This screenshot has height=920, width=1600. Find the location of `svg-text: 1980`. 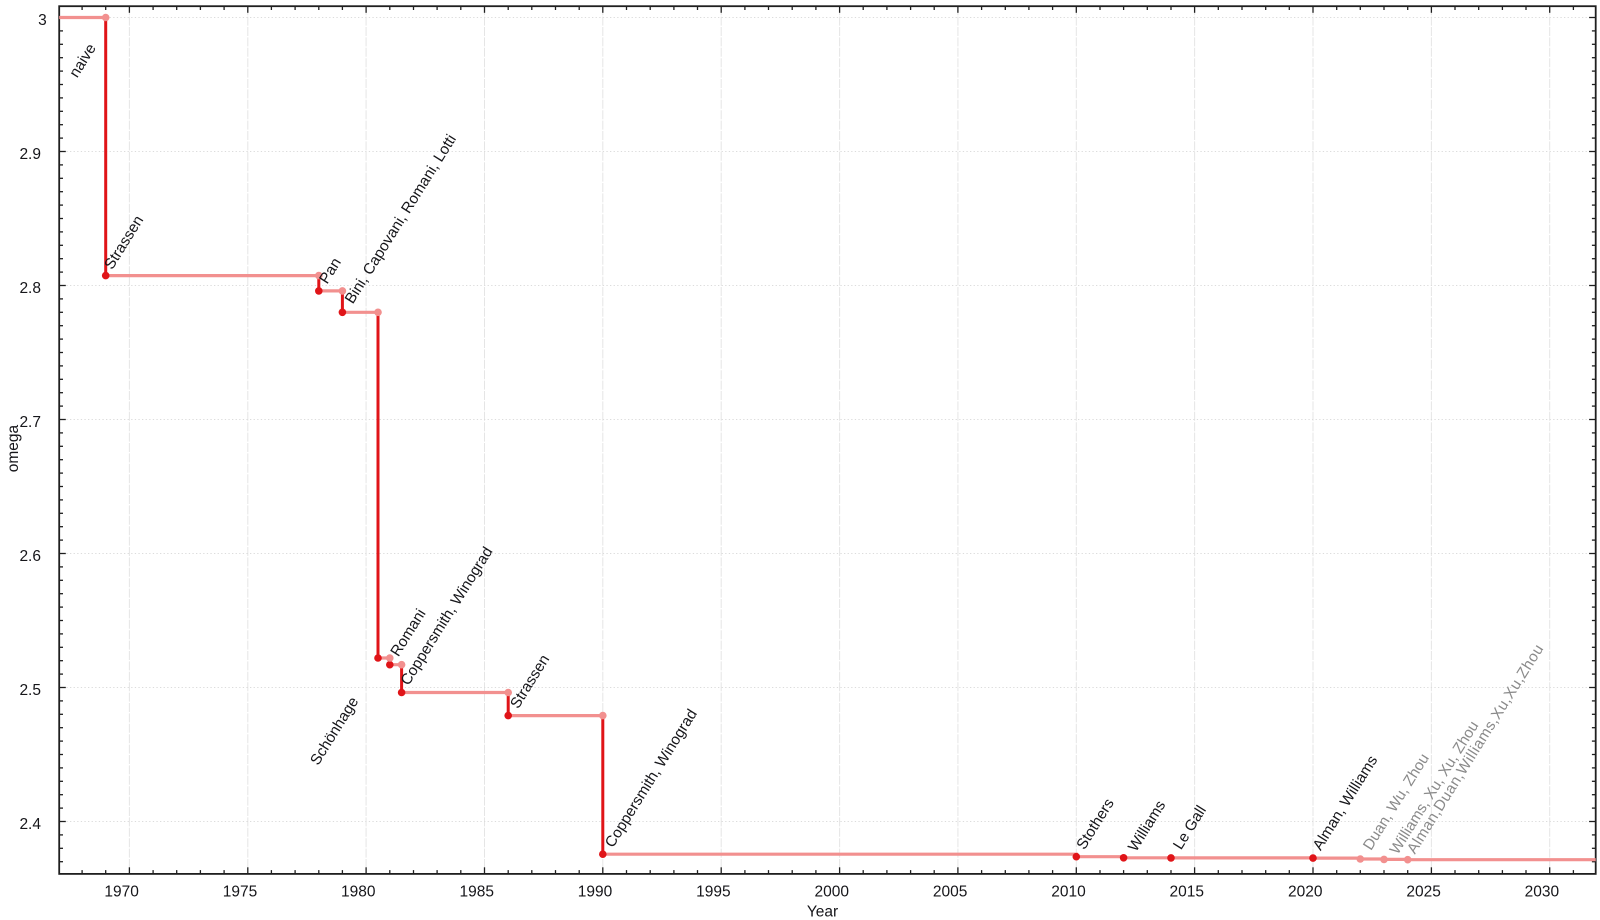

svg-text: 1980 is located at coordinates (358, 892).